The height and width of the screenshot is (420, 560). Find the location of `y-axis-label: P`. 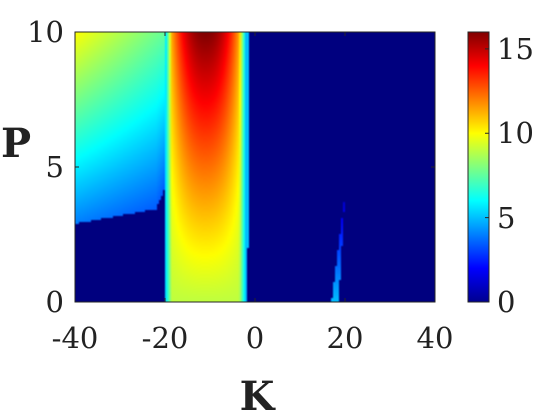

y-axis-label: P is located at coordinates (16, 143).